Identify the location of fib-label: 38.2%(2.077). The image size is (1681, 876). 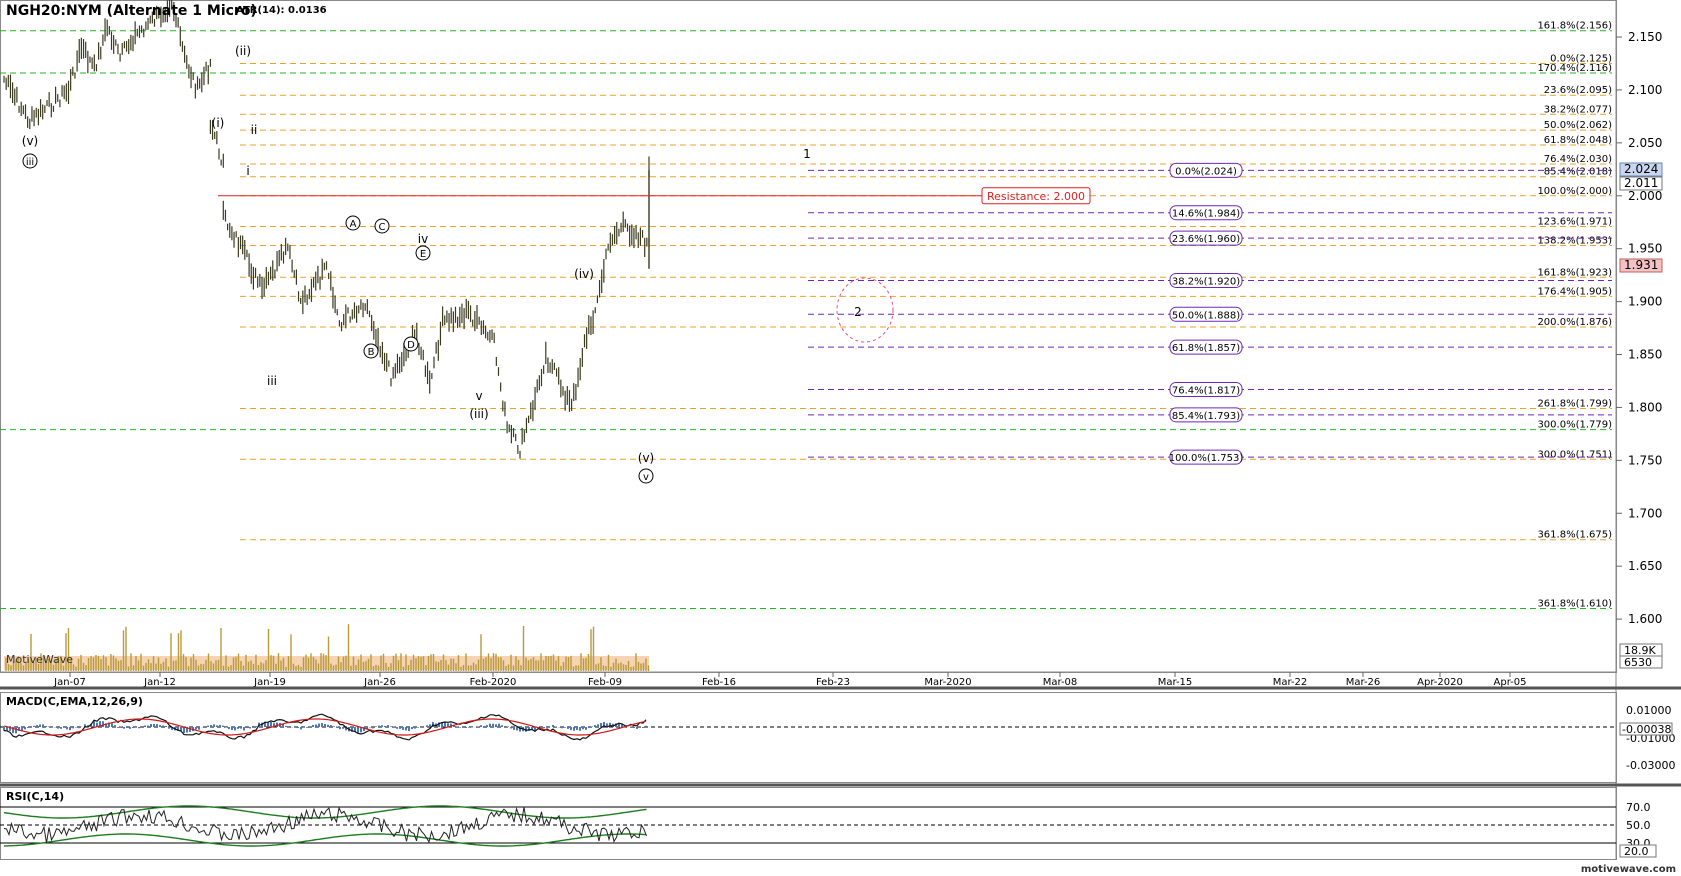
(1578, 109).